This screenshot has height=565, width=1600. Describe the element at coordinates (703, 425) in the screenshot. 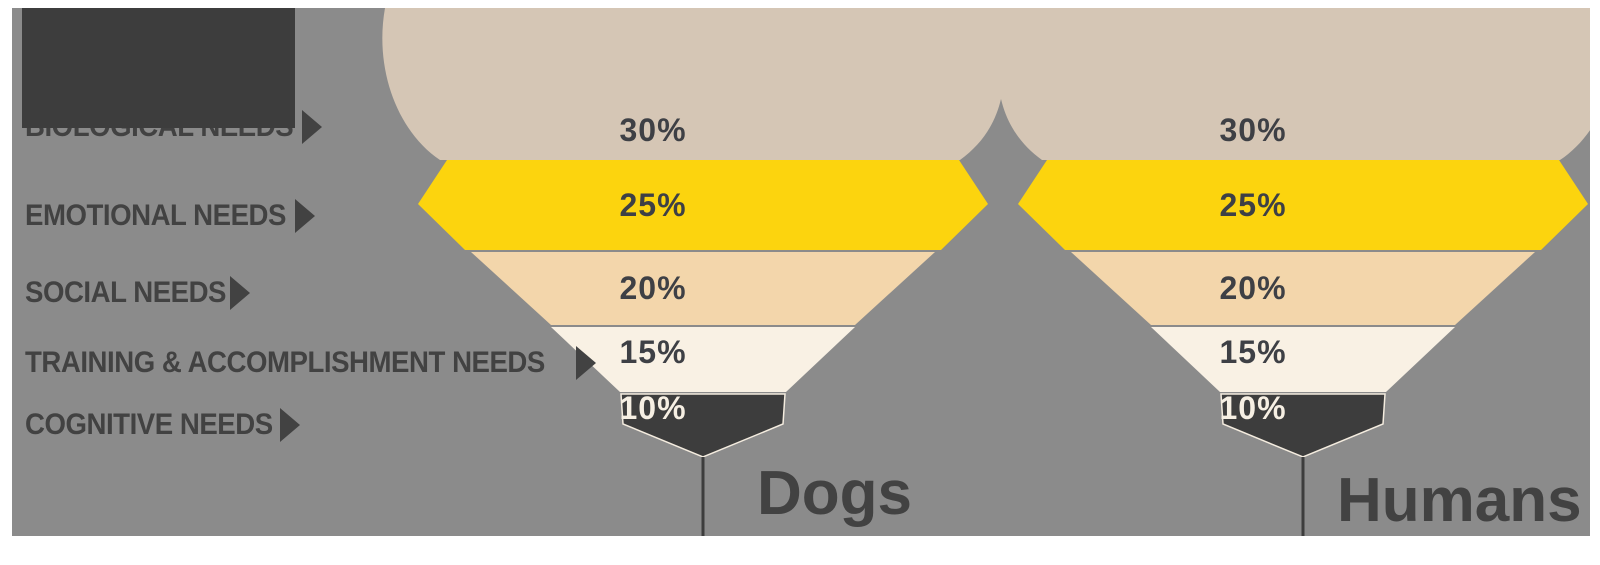

I see `band-10pct-left` at that location.